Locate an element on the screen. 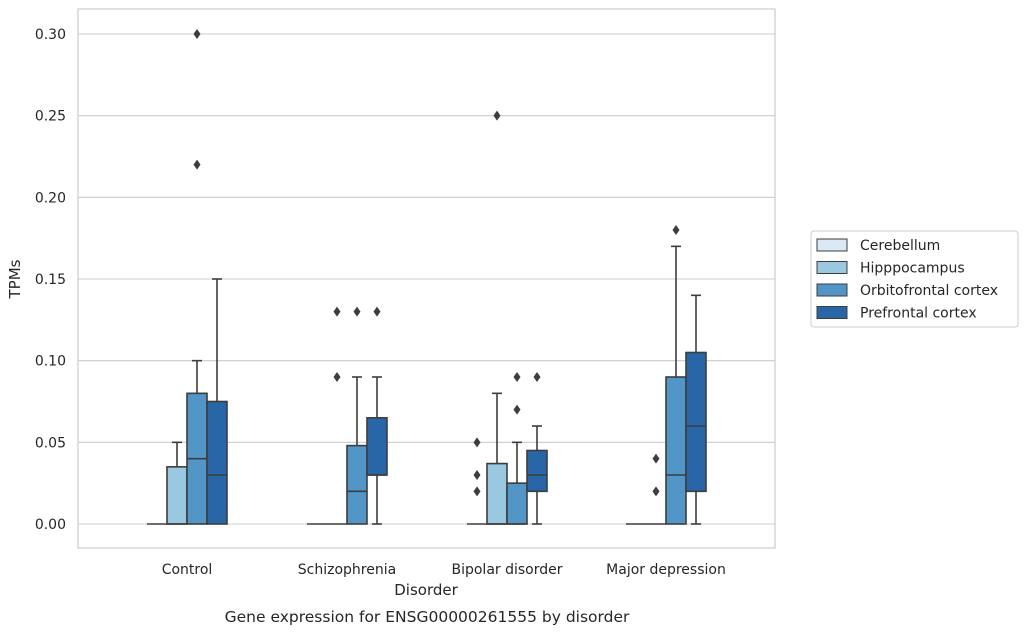 The width and height of the screenshot is (1028, 634). y-tick-label: 0.00 is located at coordinates (50, 525).